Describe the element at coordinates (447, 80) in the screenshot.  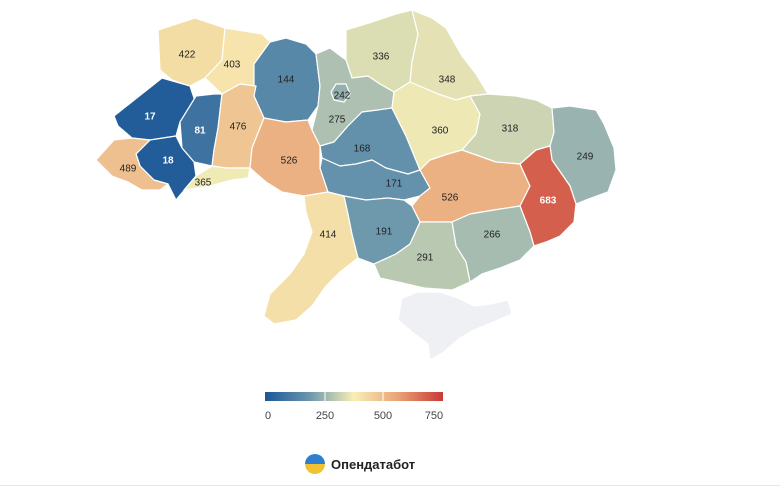
I see `label-sumy: 348` at that location.